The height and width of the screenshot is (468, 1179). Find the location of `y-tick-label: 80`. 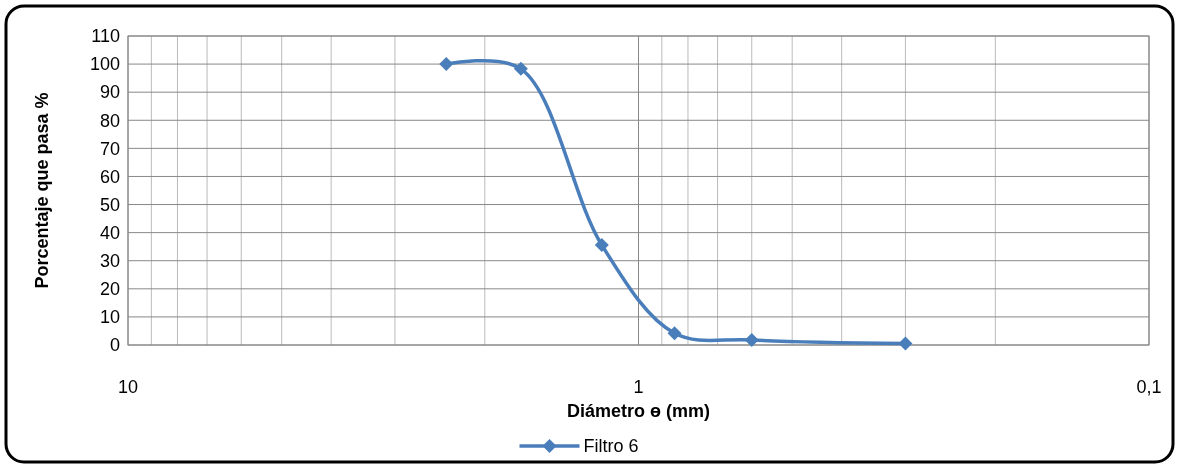

y-tick-label: 80 is located at coordinates (109, 120).